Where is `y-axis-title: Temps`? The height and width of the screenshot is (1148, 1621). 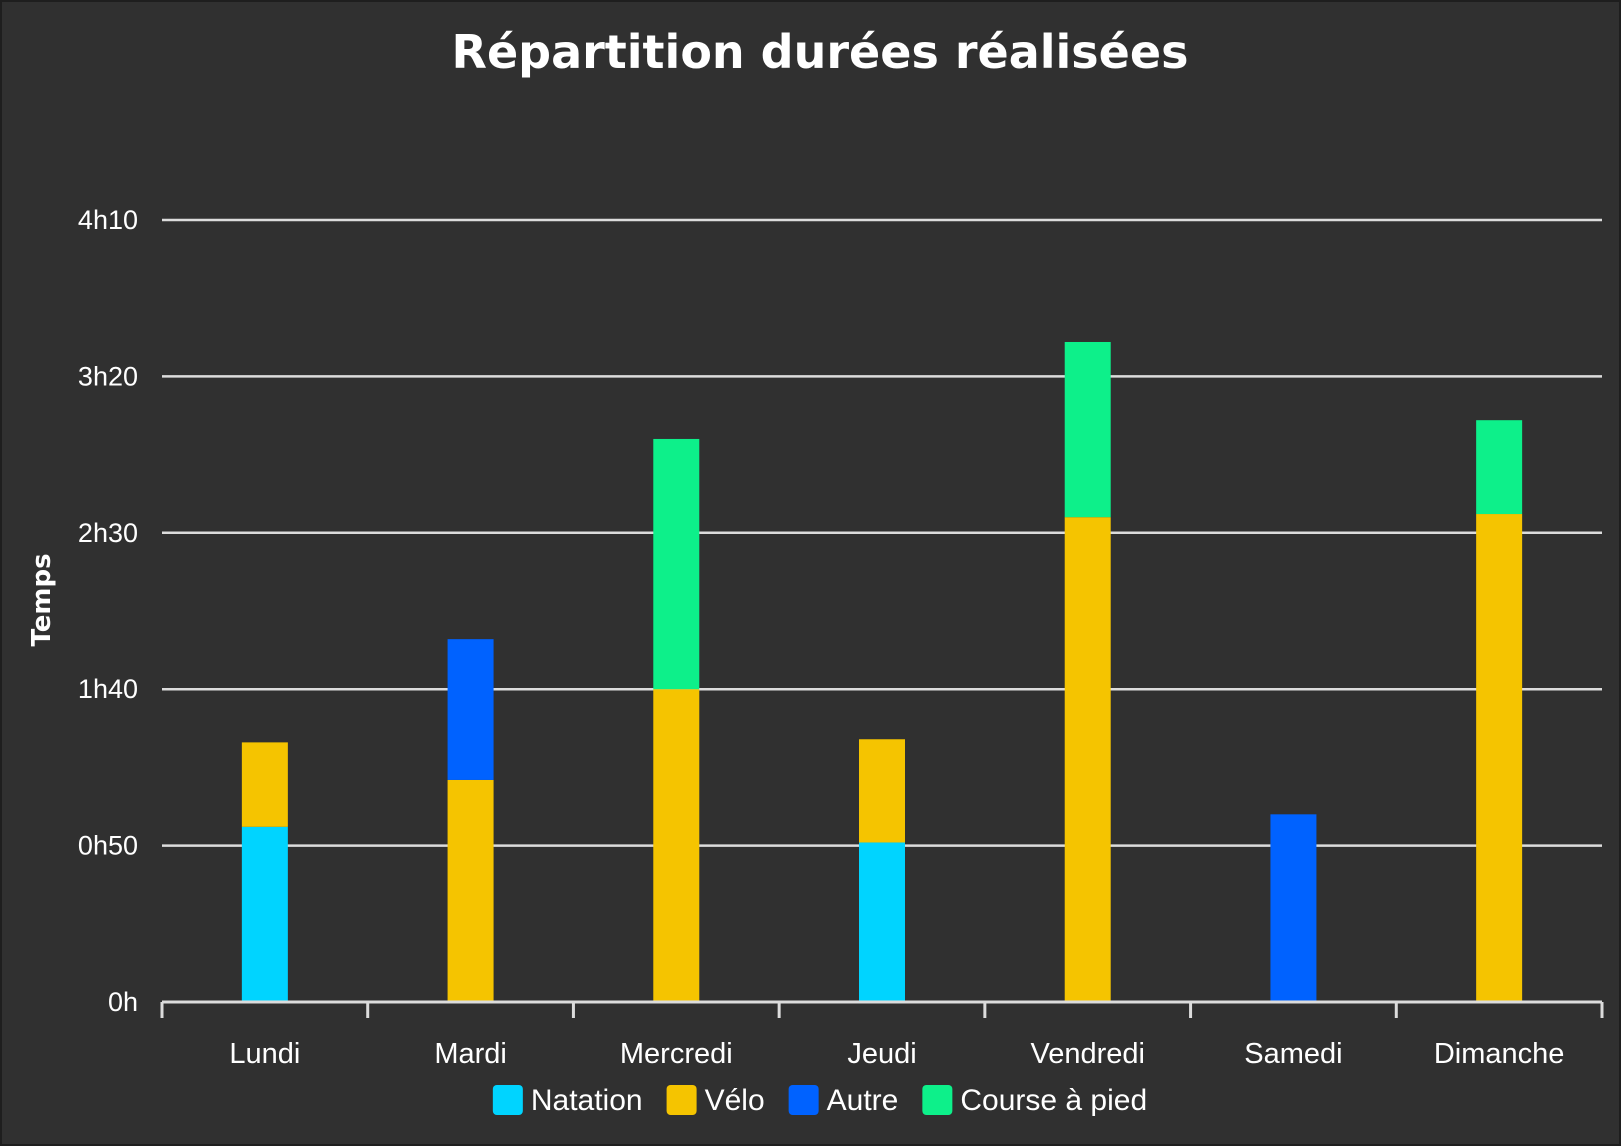 y-axis-title: Temps is located at coordinates (42, 599).